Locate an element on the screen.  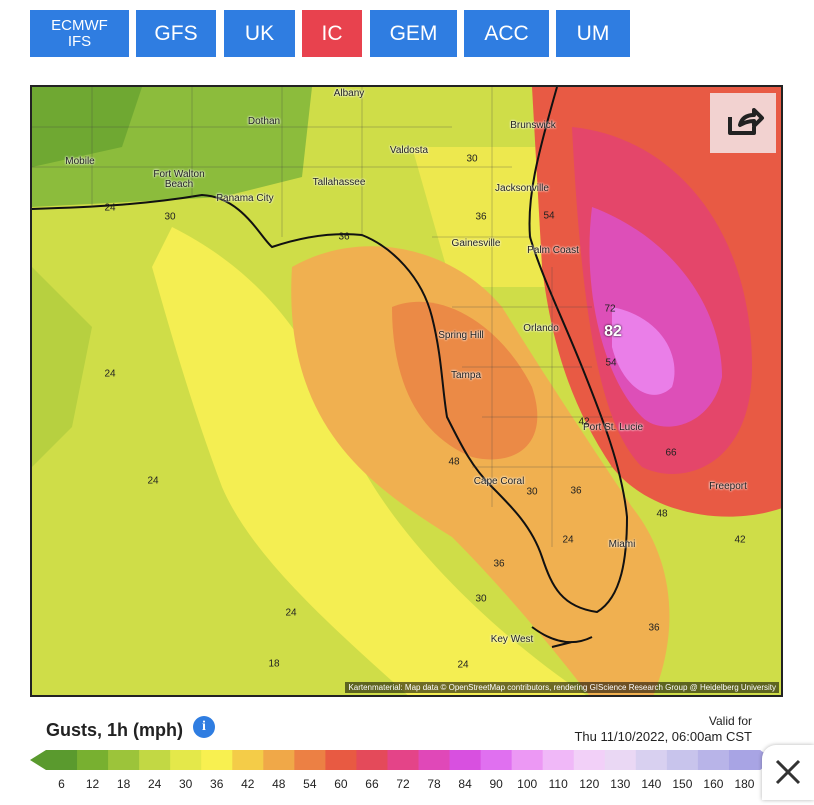
valid-time: Thu 11/10/2022, 06:00am CST is located at coordinates (663, 736).